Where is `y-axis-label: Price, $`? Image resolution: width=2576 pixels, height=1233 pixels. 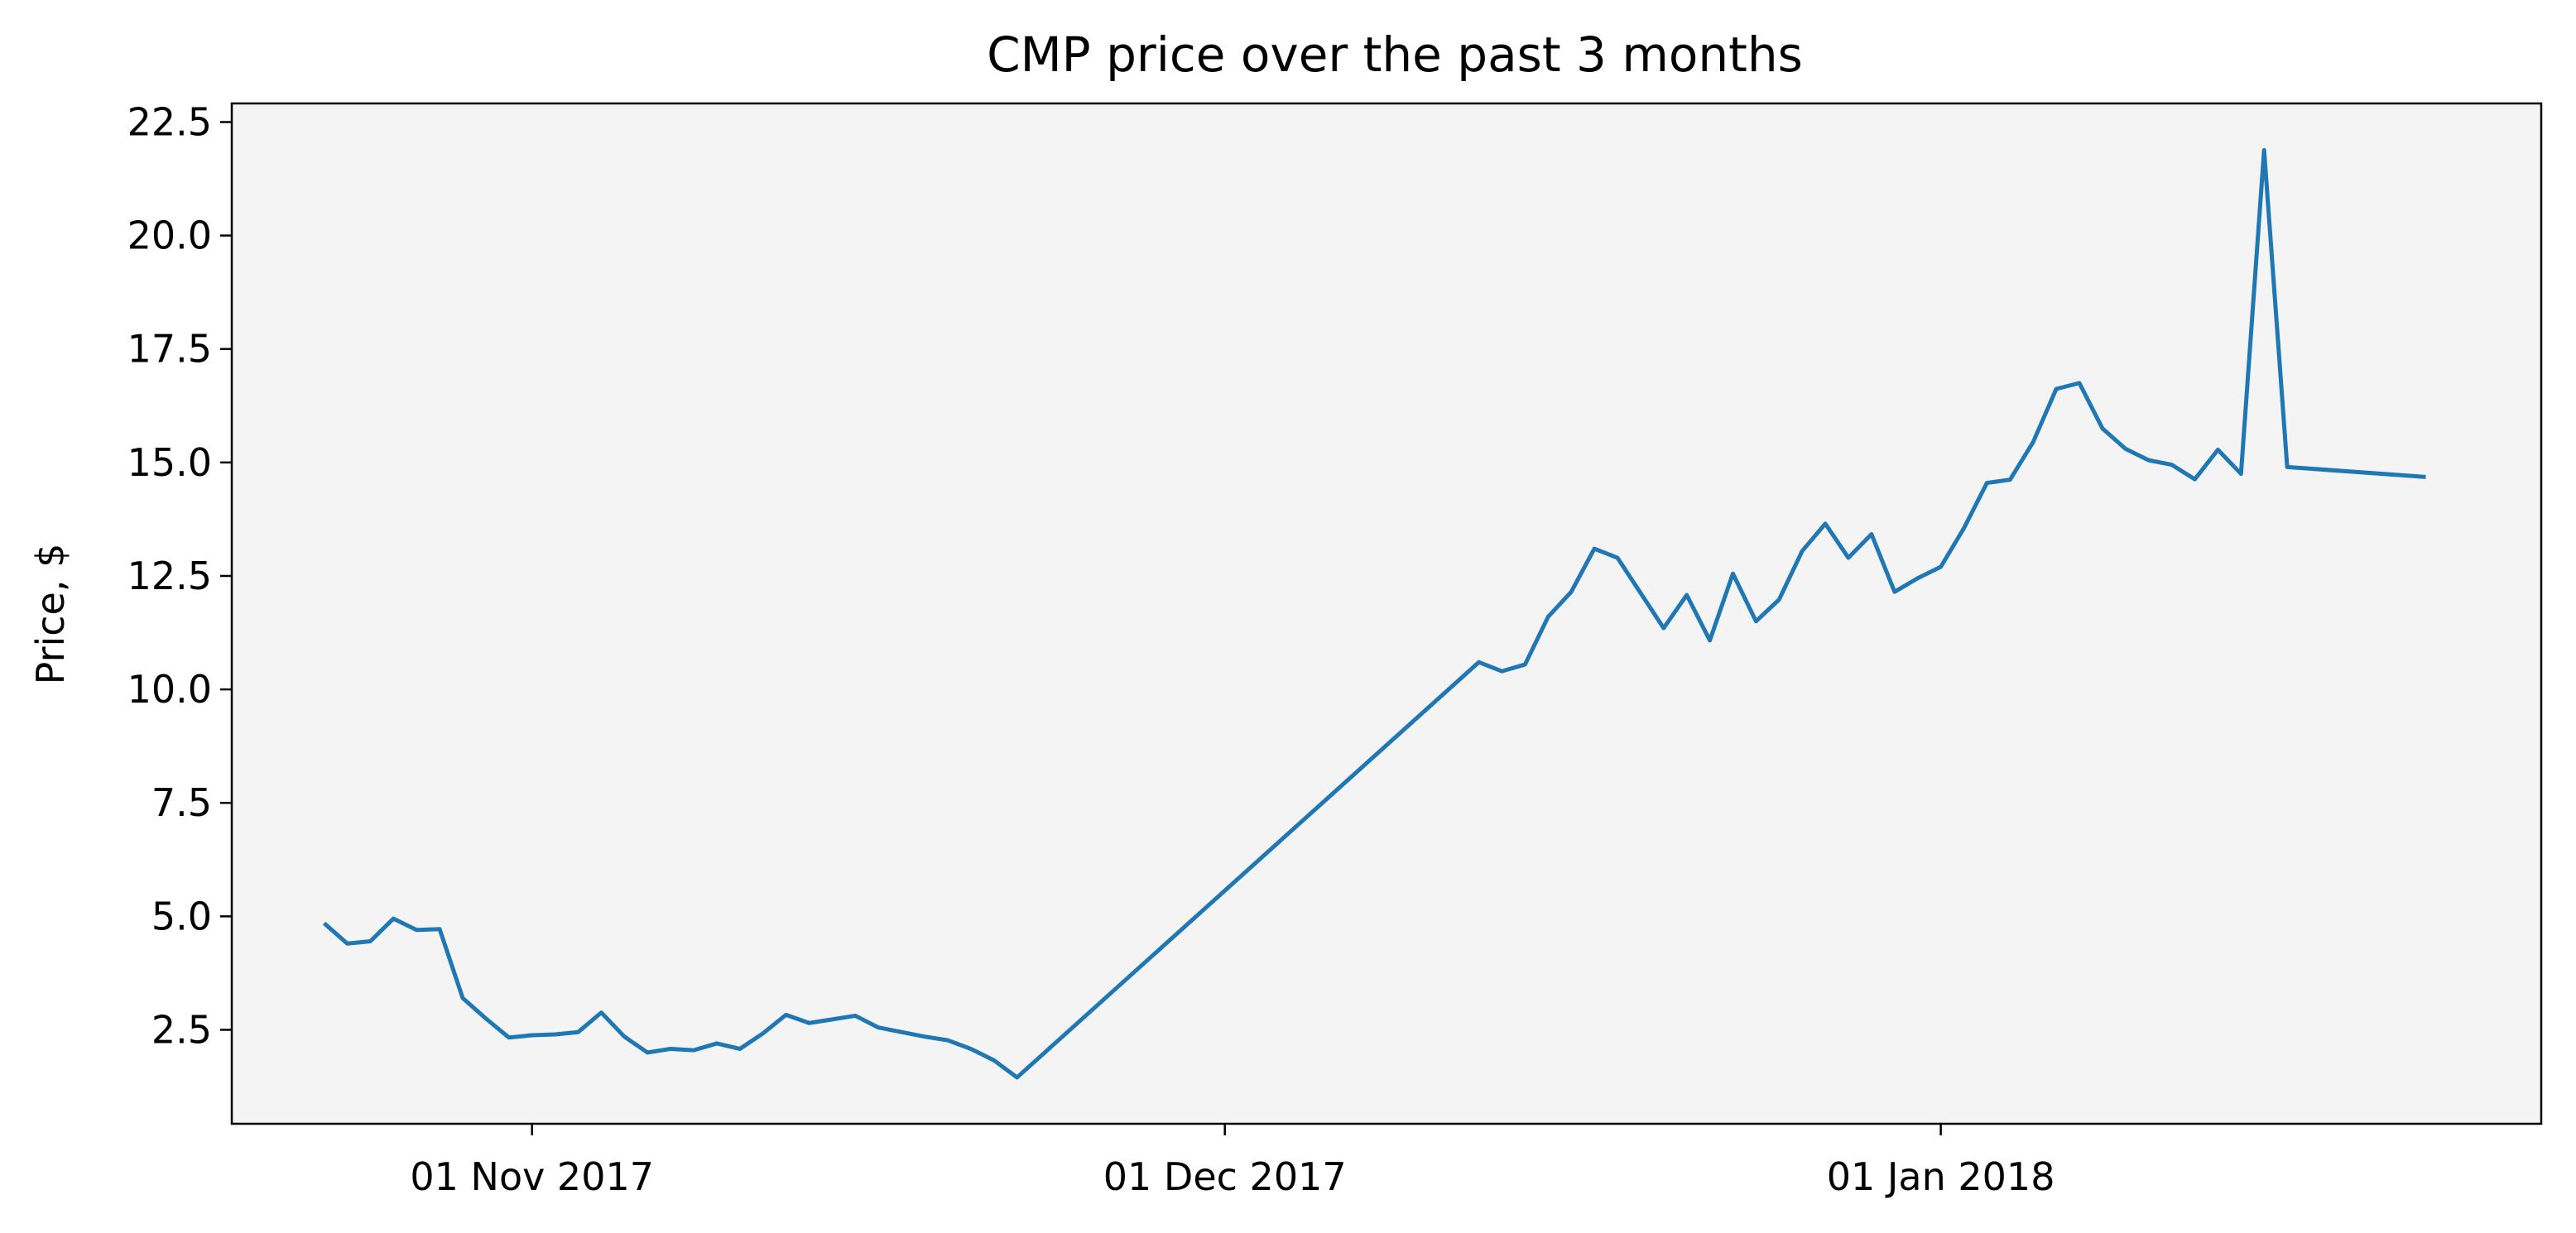
y-axis-label: Price, $ is located at coordinates (50, 614).